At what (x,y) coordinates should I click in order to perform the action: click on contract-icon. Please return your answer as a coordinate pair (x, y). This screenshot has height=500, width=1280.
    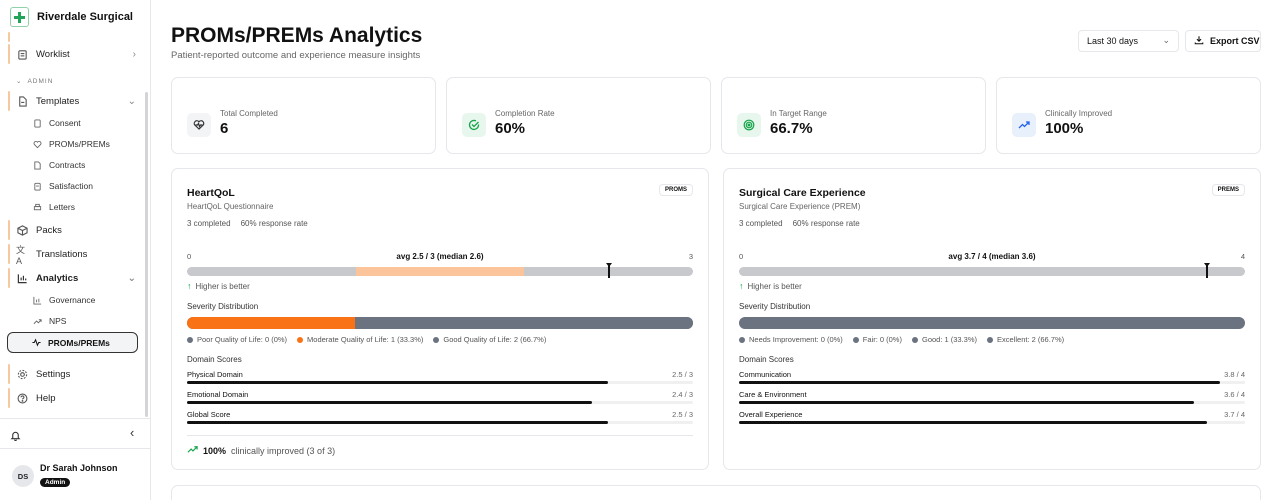
    Looking at the image, I should click on (37, 165).